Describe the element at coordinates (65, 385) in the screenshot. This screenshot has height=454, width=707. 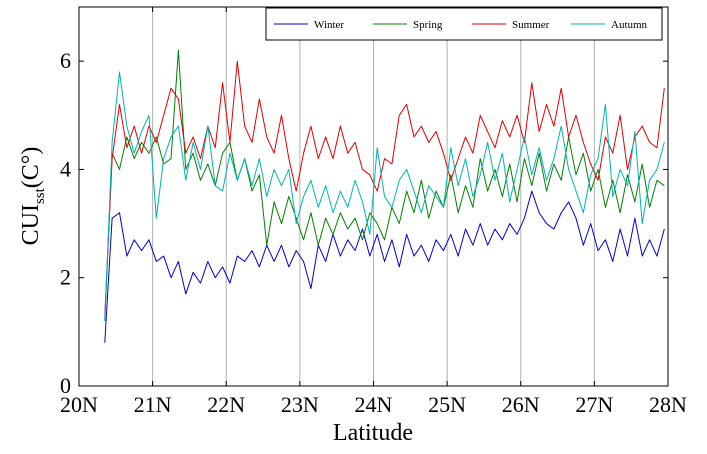
I see `y-tick-label: 0` at that location.